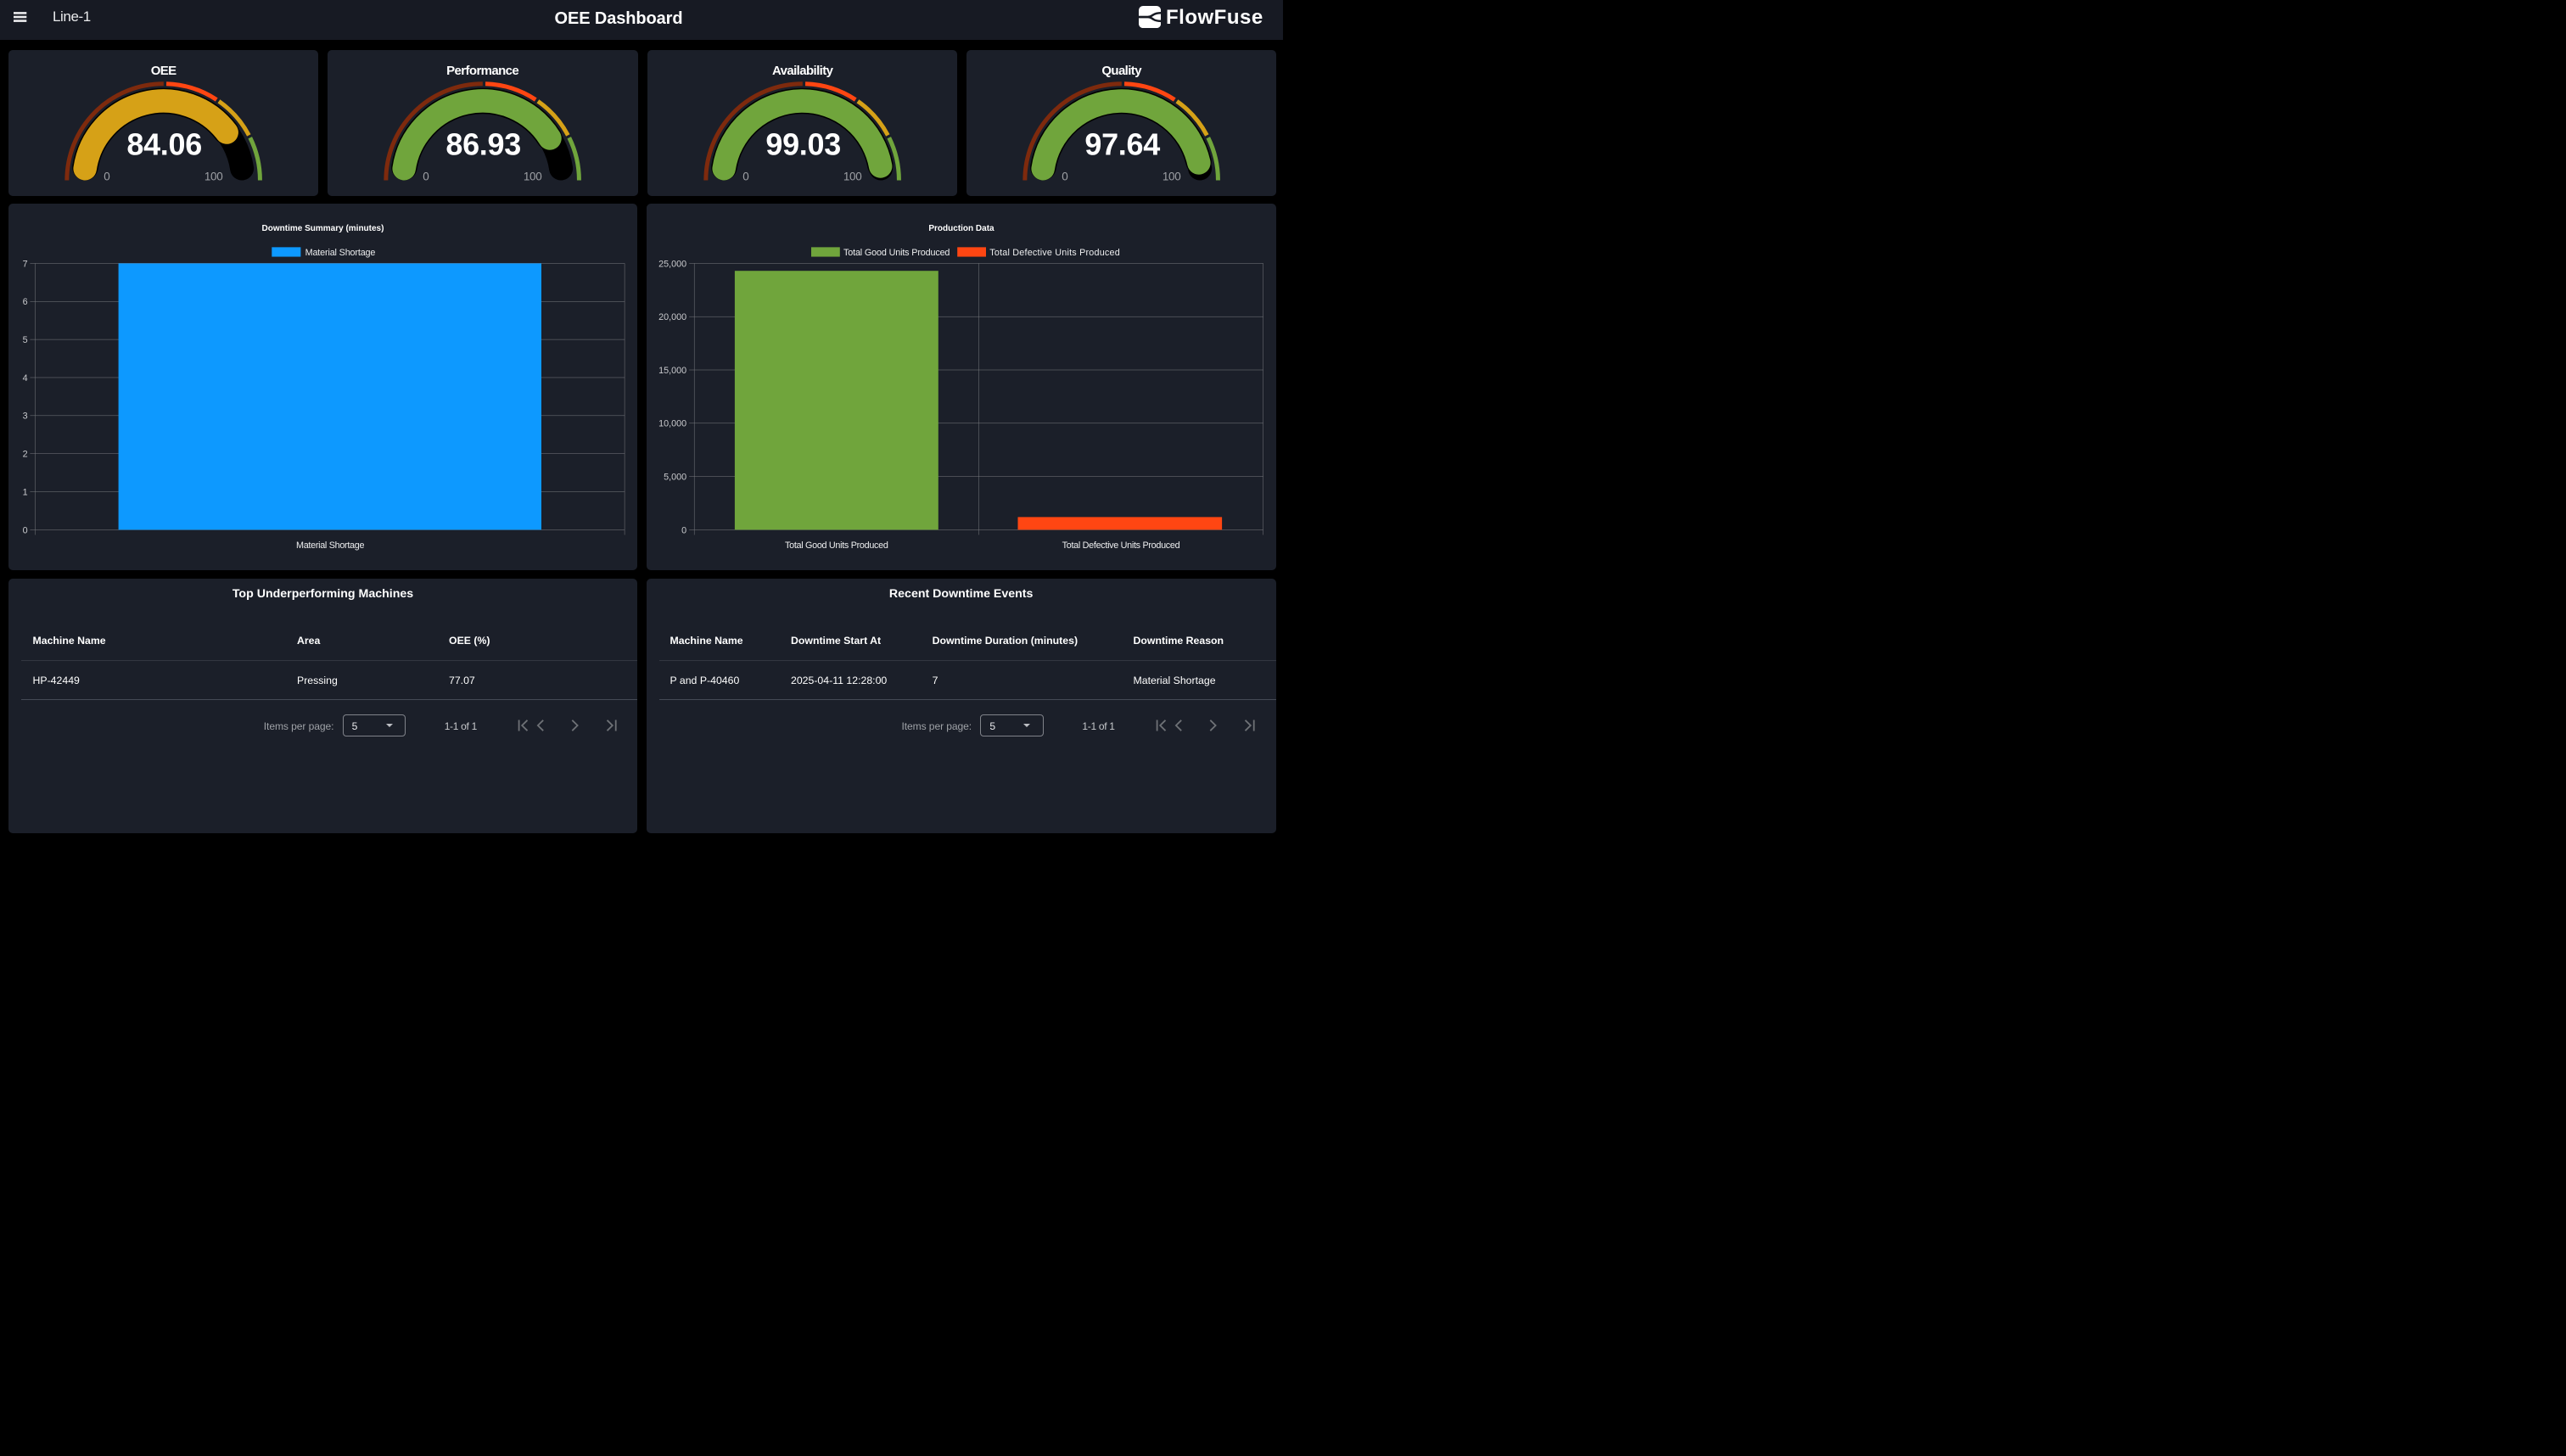  Describe the element at coordinates (672, 264) in the screenshot. I see `svg-text: 25,000` at that location.